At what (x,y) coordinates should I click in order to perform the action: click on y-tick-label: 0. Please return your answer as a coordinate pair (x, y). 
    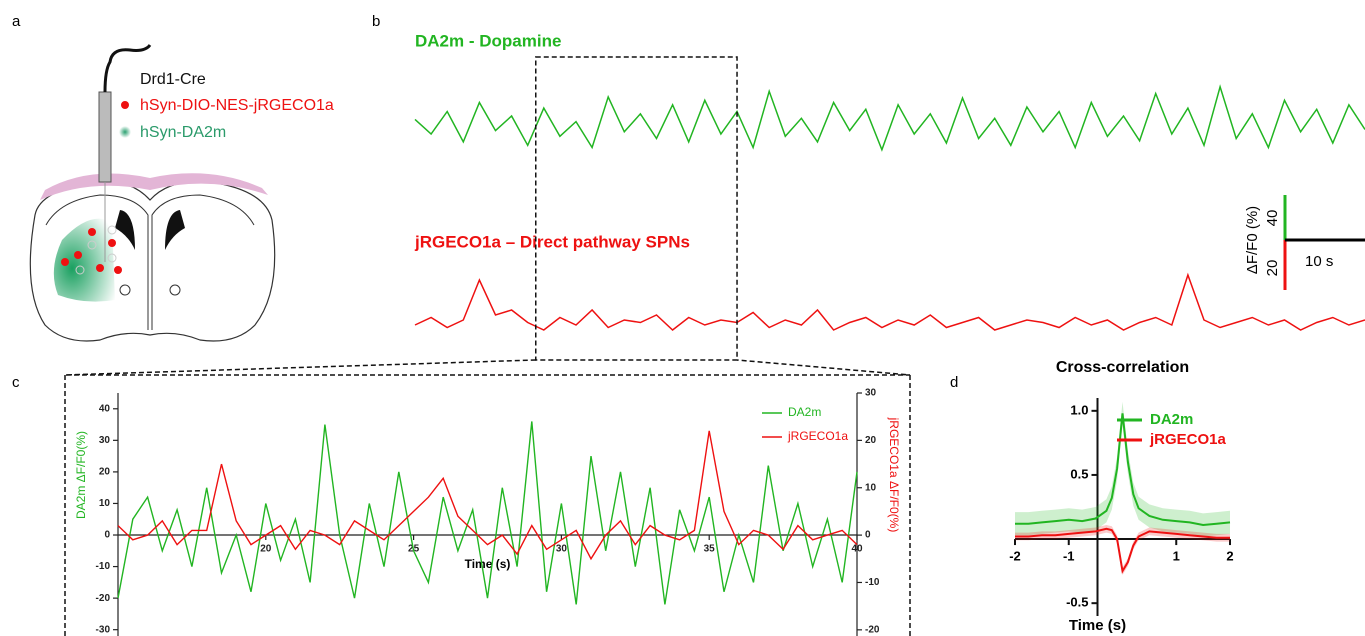
    Looking at the image, I should click on (107, 535).